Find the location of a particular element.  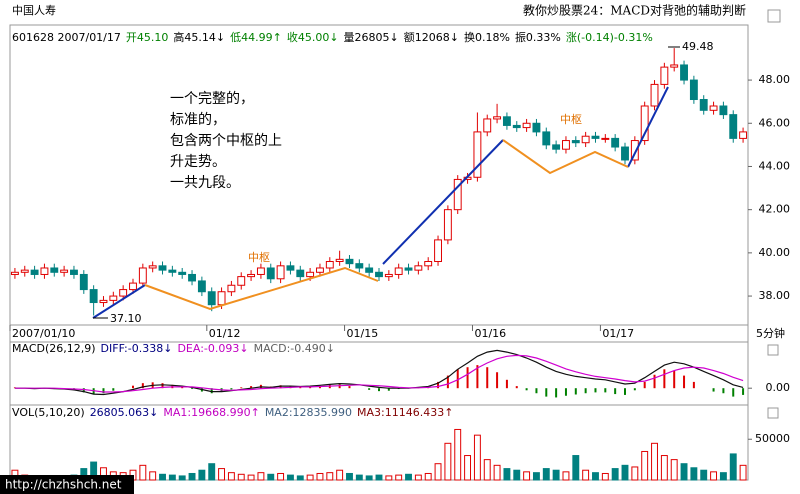

note-line: 一共九段。 is located at coordinates (205, 183).